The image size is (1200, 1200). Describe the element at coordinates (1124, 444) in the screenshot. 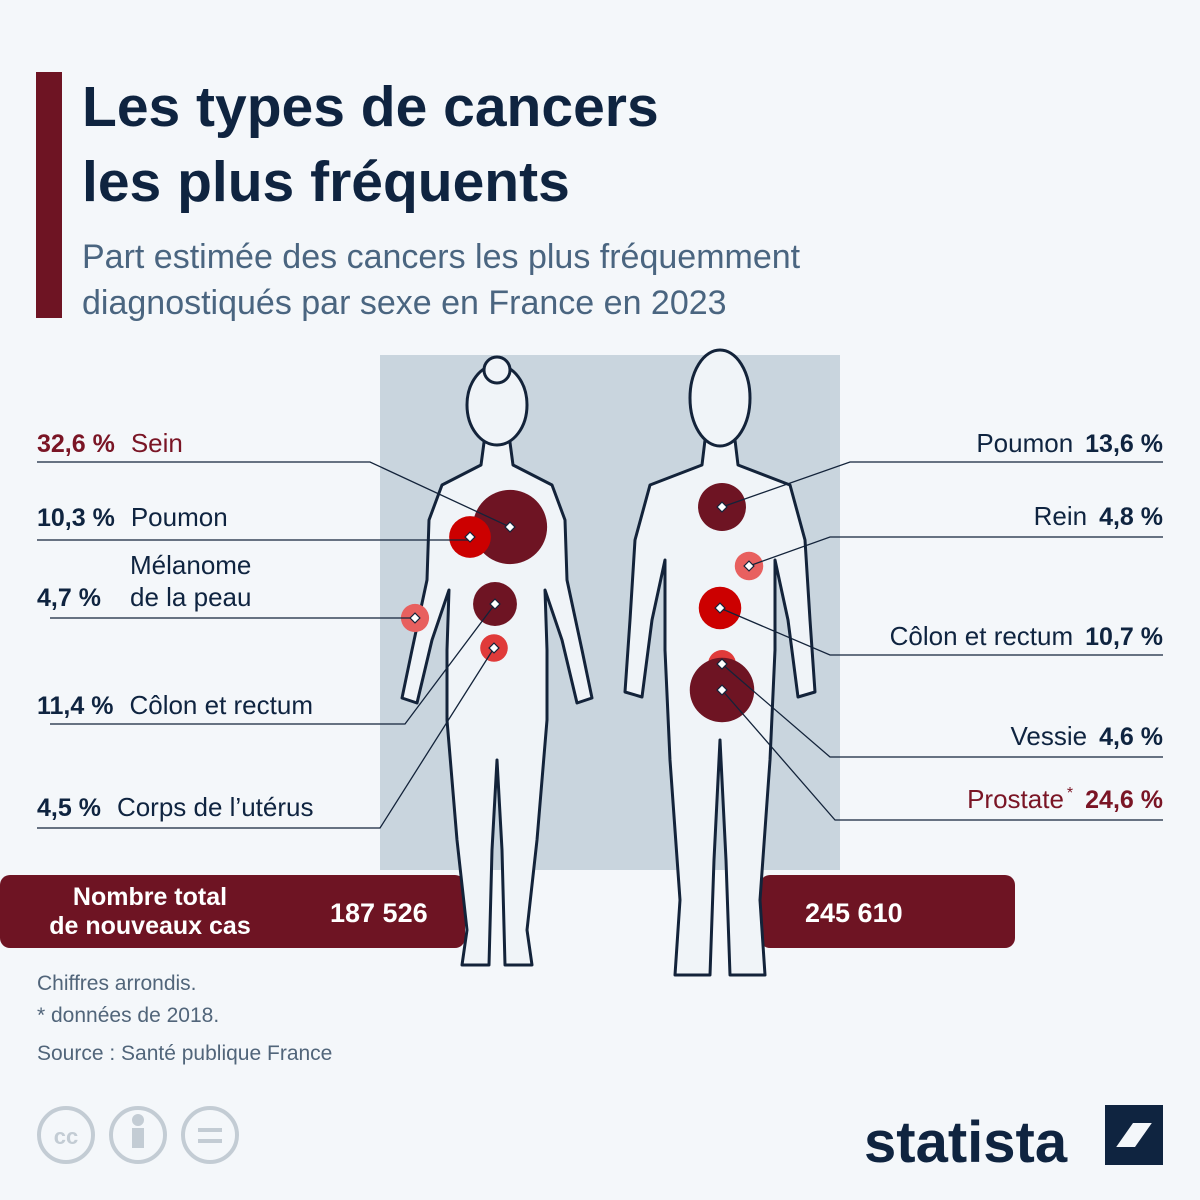

I see `value-label: 13,6 %` at that location.